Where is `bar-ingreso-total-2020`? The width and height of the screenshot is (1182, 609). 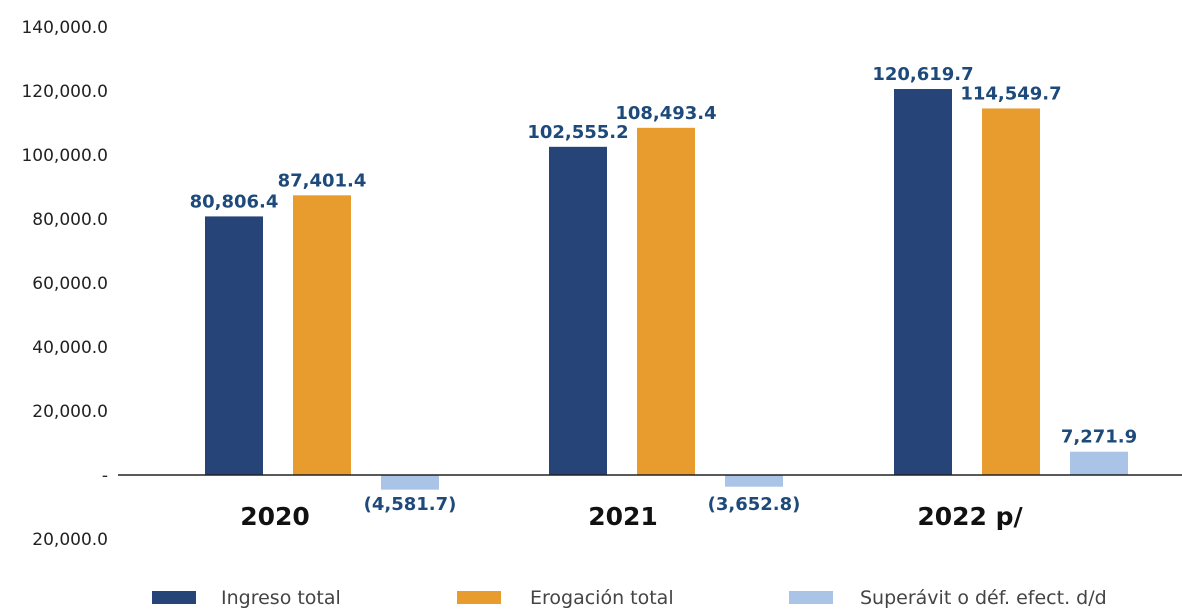
bar-ingreso-total-2020 is located at coordinates (234, 345).